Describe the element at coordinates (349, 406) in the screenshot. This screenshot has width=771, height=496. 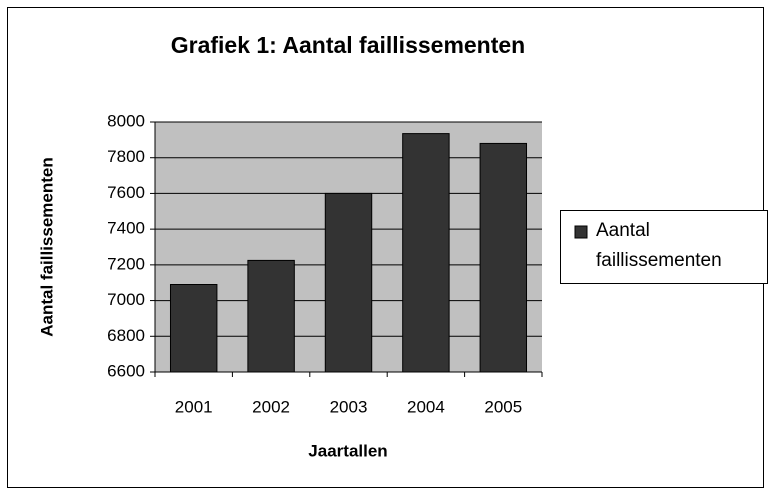
I see `x-tick-label: 2003` at that location.